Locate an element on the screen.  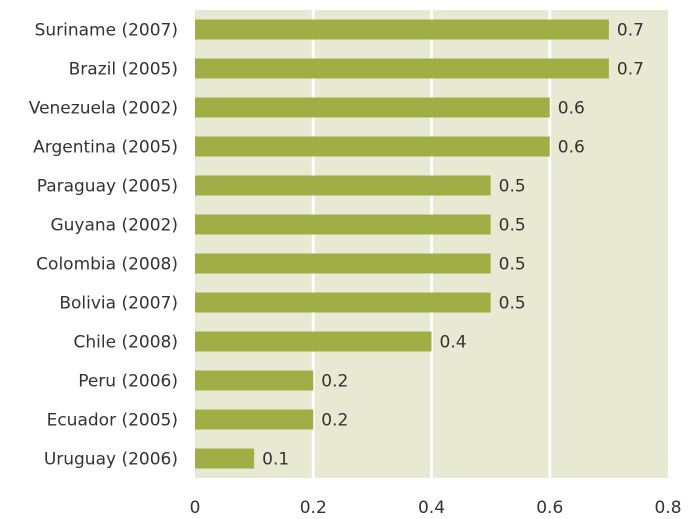
y-tick-label: Brazil (2005) is located at coordinates (123, 70).